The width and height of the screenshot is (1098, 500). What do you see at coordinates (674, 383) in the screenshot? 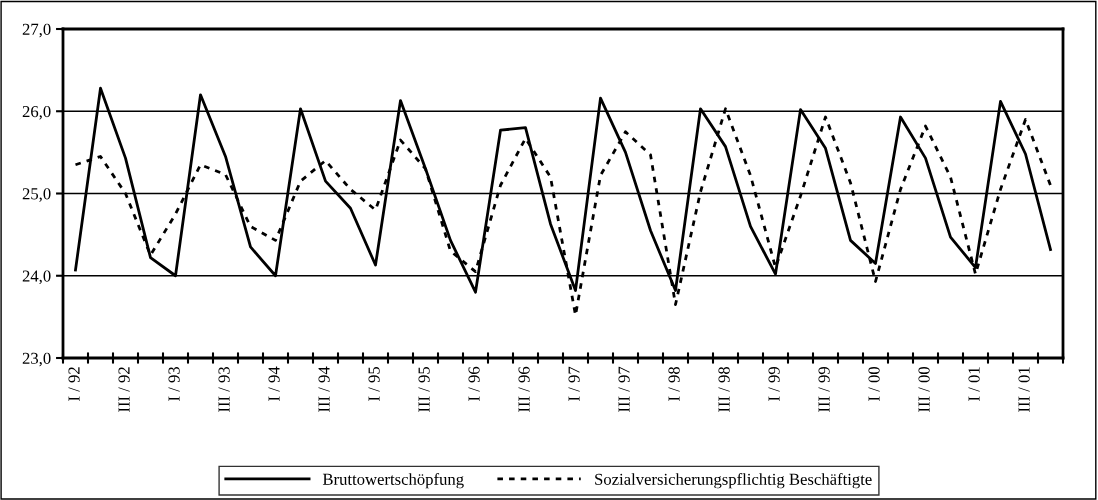
I see `x-tick-label: I / 98` at bounding box center [674, 383].